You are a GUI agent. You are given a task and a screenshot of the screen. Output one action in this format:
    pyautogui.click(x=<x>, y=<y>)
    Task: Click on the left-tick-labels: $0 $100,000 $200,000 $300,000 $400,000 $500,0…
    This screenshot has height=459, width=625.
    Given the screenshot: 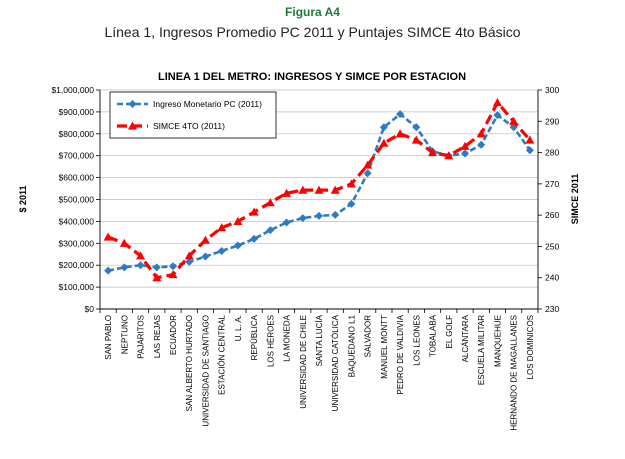 What is the action you would take?
    pyautogui.click(x=72, y=199)
    